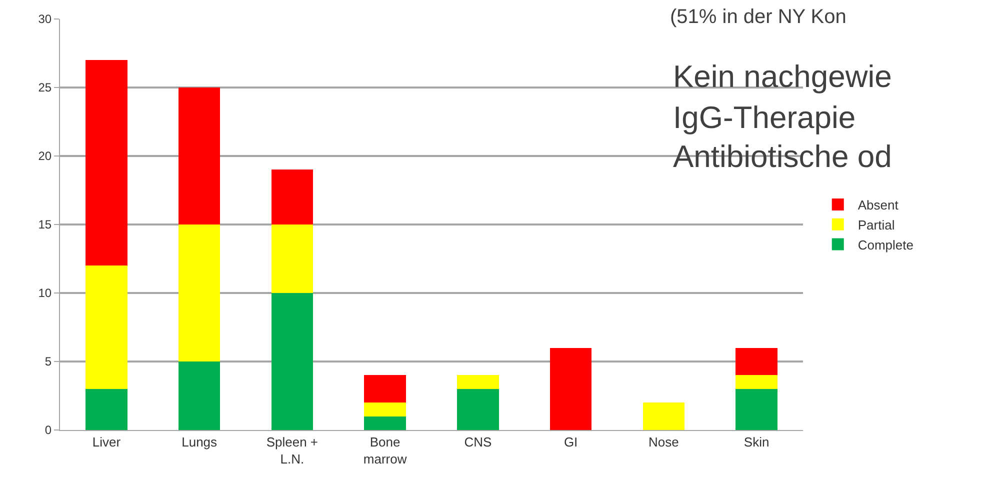 The width and height of the screenshot is (993, 499). What do you see at coordinates (757, 442) in the screenshot?
I see `x-tick-label: Skin` at bounding box center [757, 442].